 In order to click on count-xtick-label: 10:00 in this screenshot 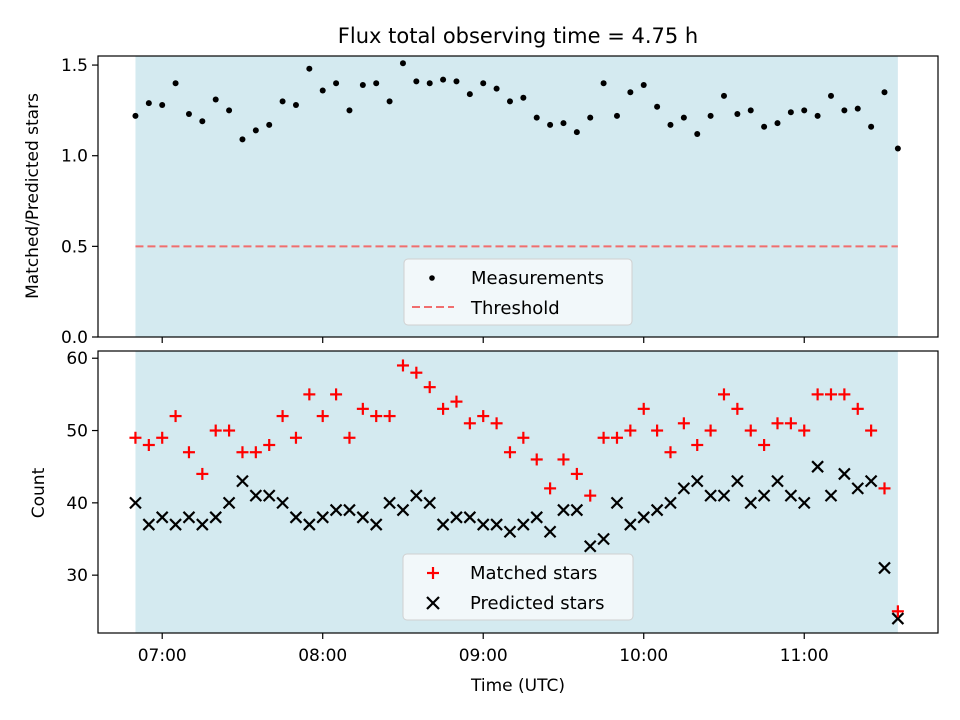, I will do `click(643, 656)`.